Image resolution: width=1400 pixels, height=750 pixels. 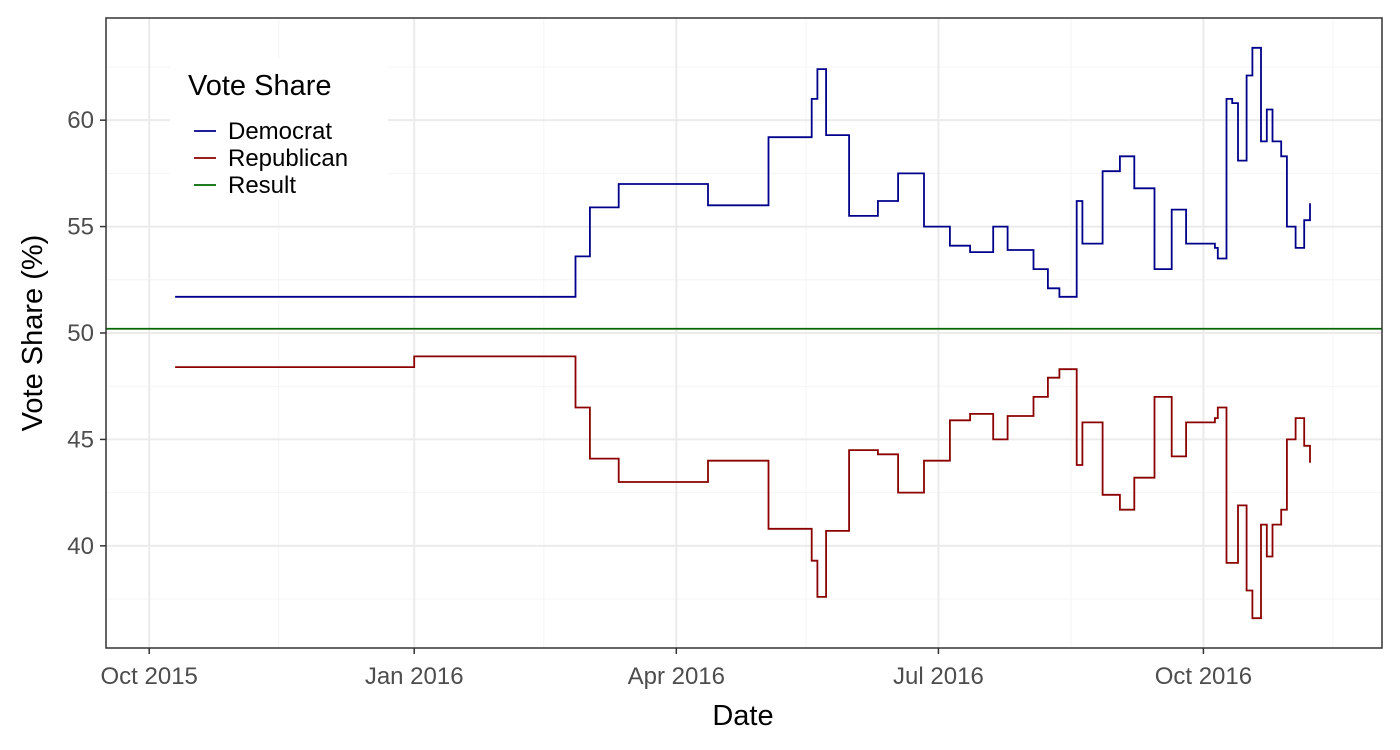 I want to click on legend-background, so click(x=279, y=129).